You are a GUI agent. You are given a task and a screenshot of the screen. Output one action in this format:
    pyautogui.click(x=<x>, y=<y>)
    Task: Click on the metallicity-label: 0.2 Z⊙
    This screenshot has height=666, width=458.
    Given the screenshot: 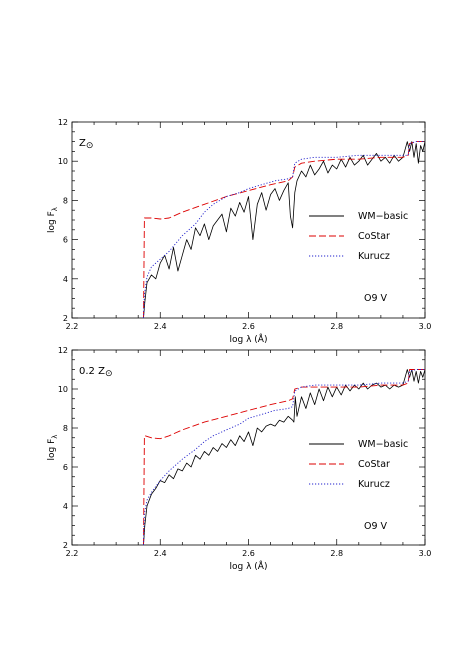 What is the action you would take?
    pyautogui.click(x=96, y=372)
    